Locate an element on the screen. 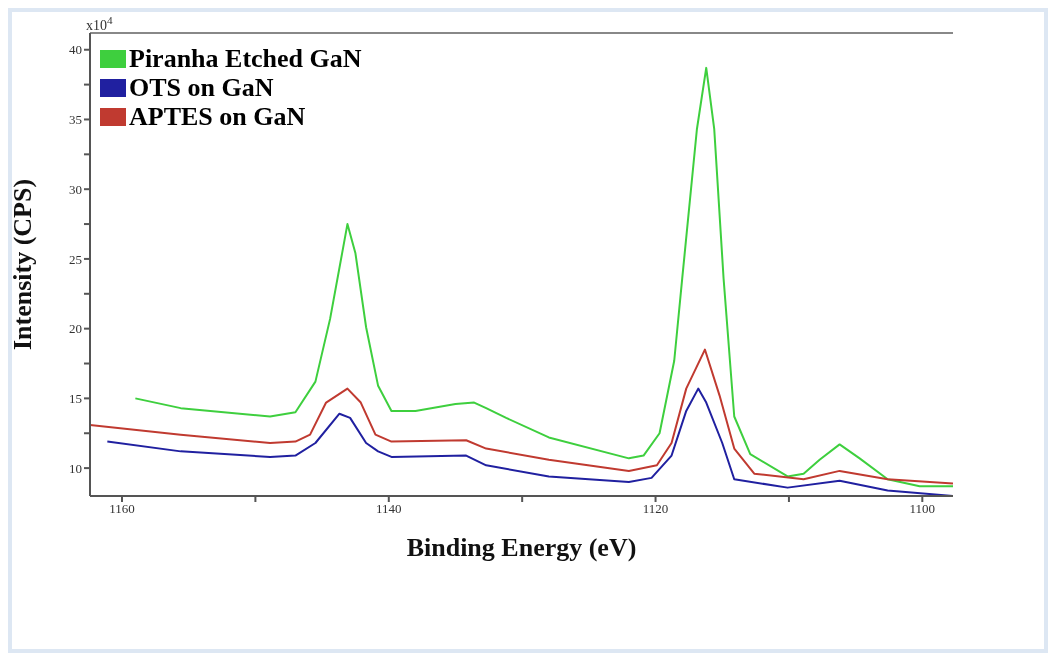 The width and height of the screenshot is (1056, 663). y-tick-label: 35 is located at coordinates (75, 120).